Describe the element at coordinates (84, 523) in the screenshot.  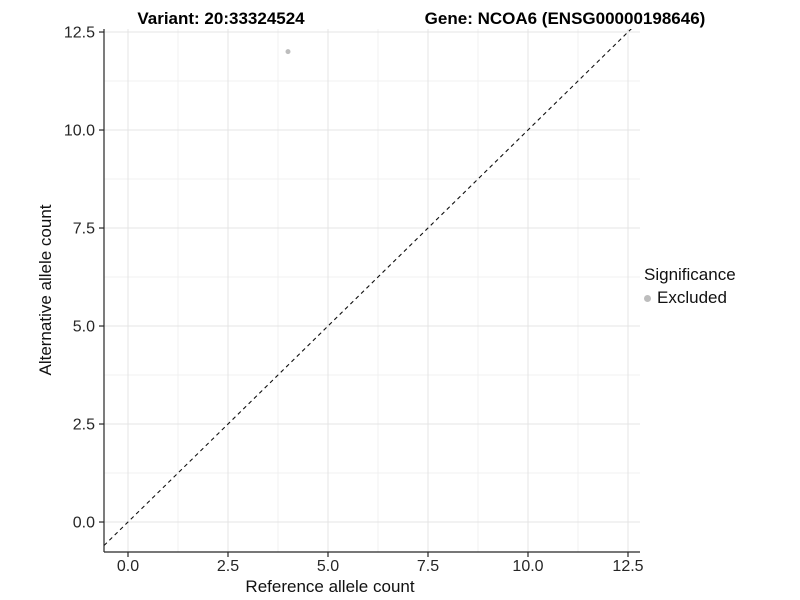
I see `y-tick-label: 0.0` at that location.